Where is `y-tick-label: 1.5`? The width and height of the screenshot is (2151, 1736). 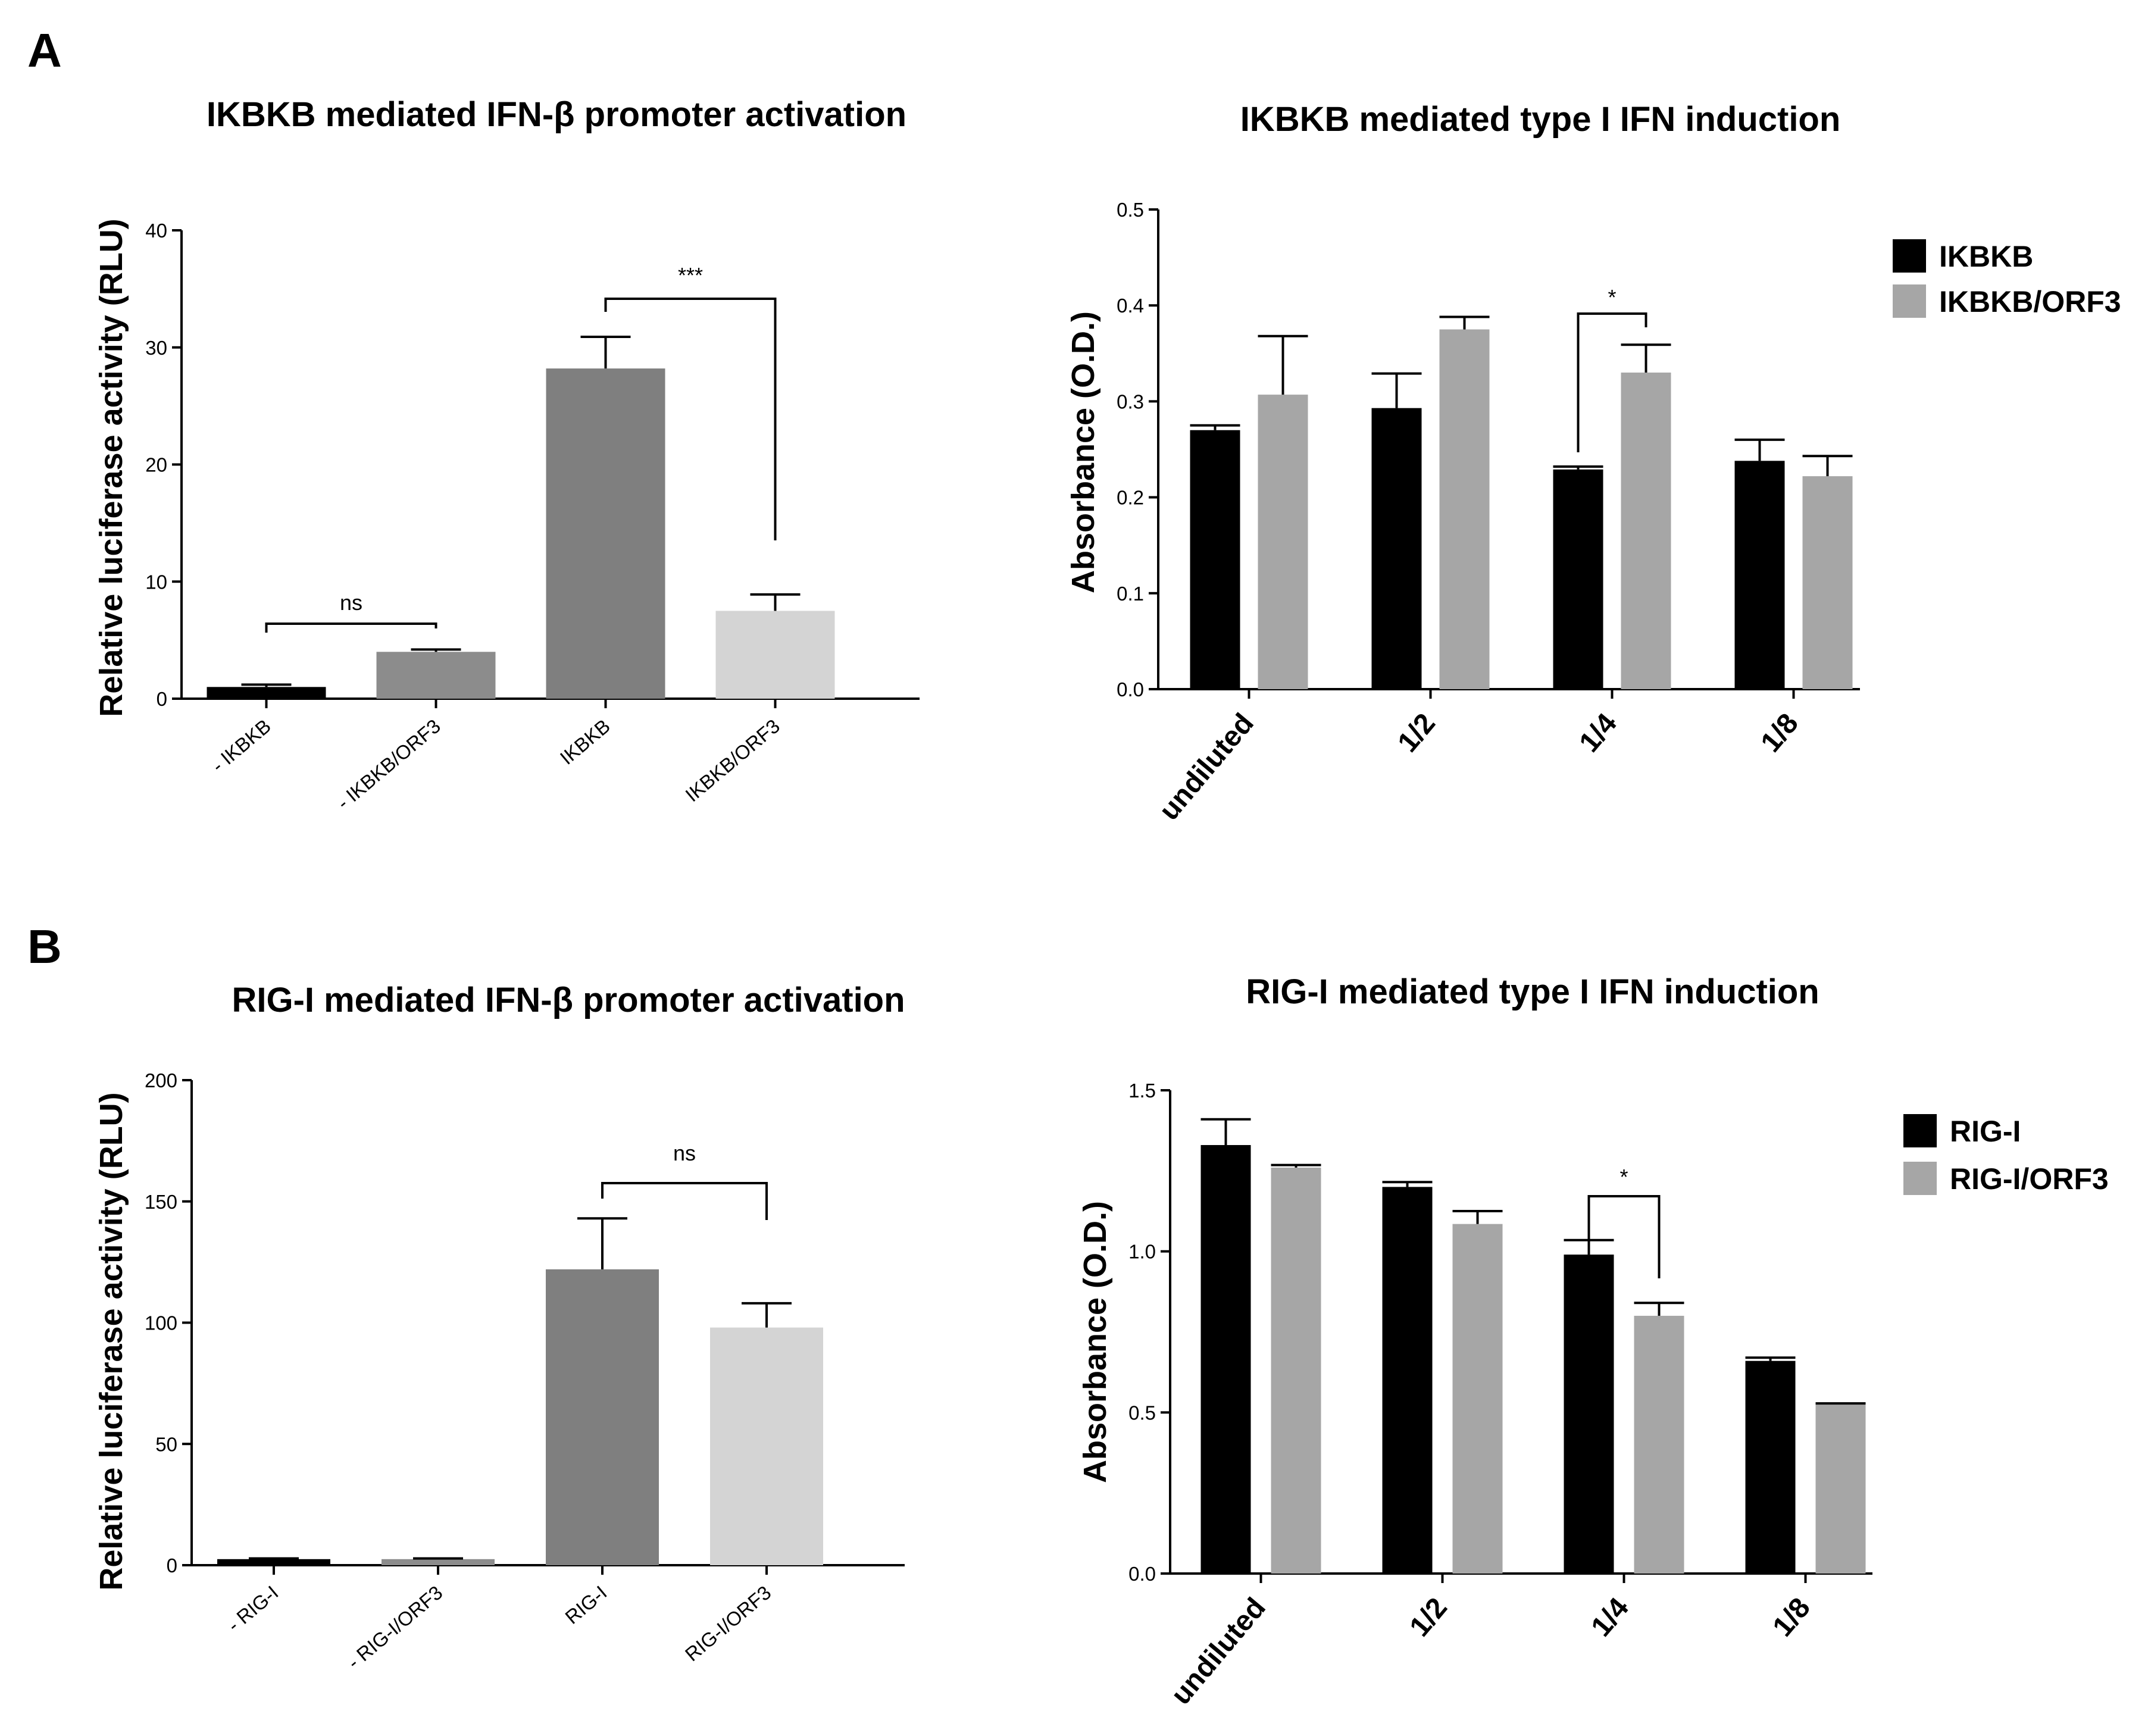 y-tick-label: 1.5 is located at coordinates (1142, 1091).